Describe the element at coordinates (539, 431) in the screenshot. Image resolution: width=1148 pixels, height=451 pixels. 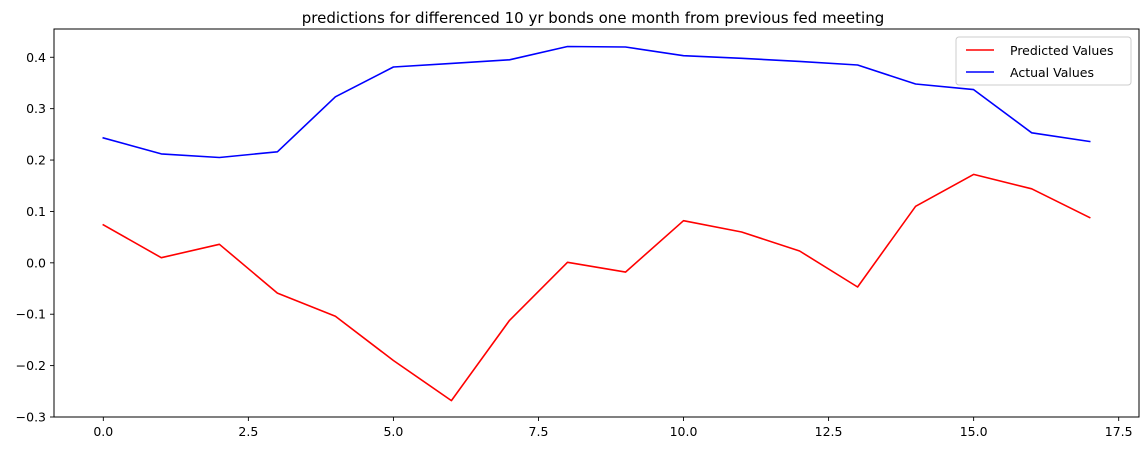
I see `x-tick-label: 7.5` at that location.